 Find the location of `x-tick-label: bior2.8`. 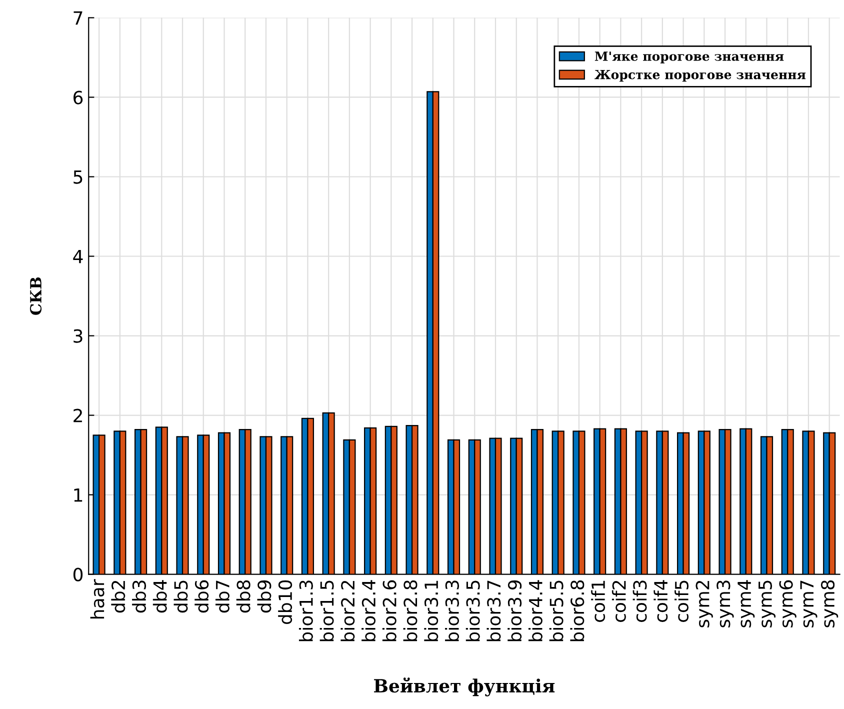

x-tick-label: bior2.8 is located at coordinates (410, 611).